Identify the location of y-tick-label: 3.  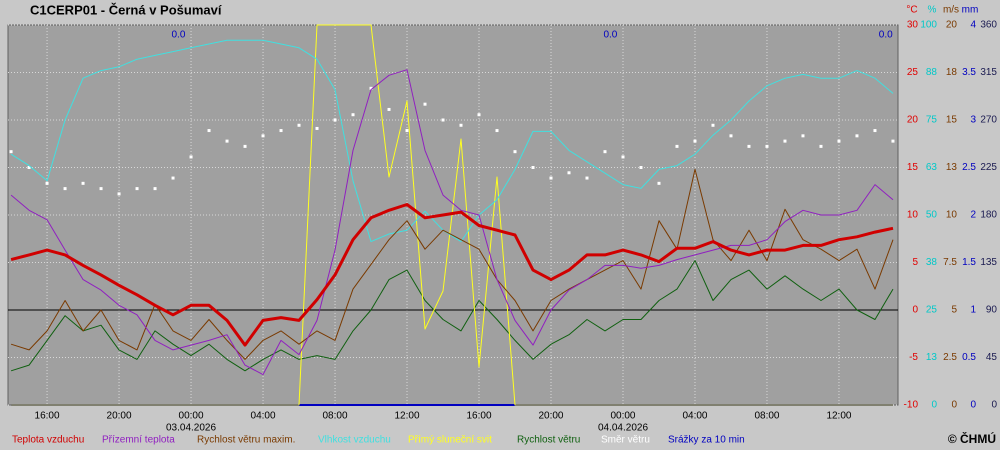
(973, 120).